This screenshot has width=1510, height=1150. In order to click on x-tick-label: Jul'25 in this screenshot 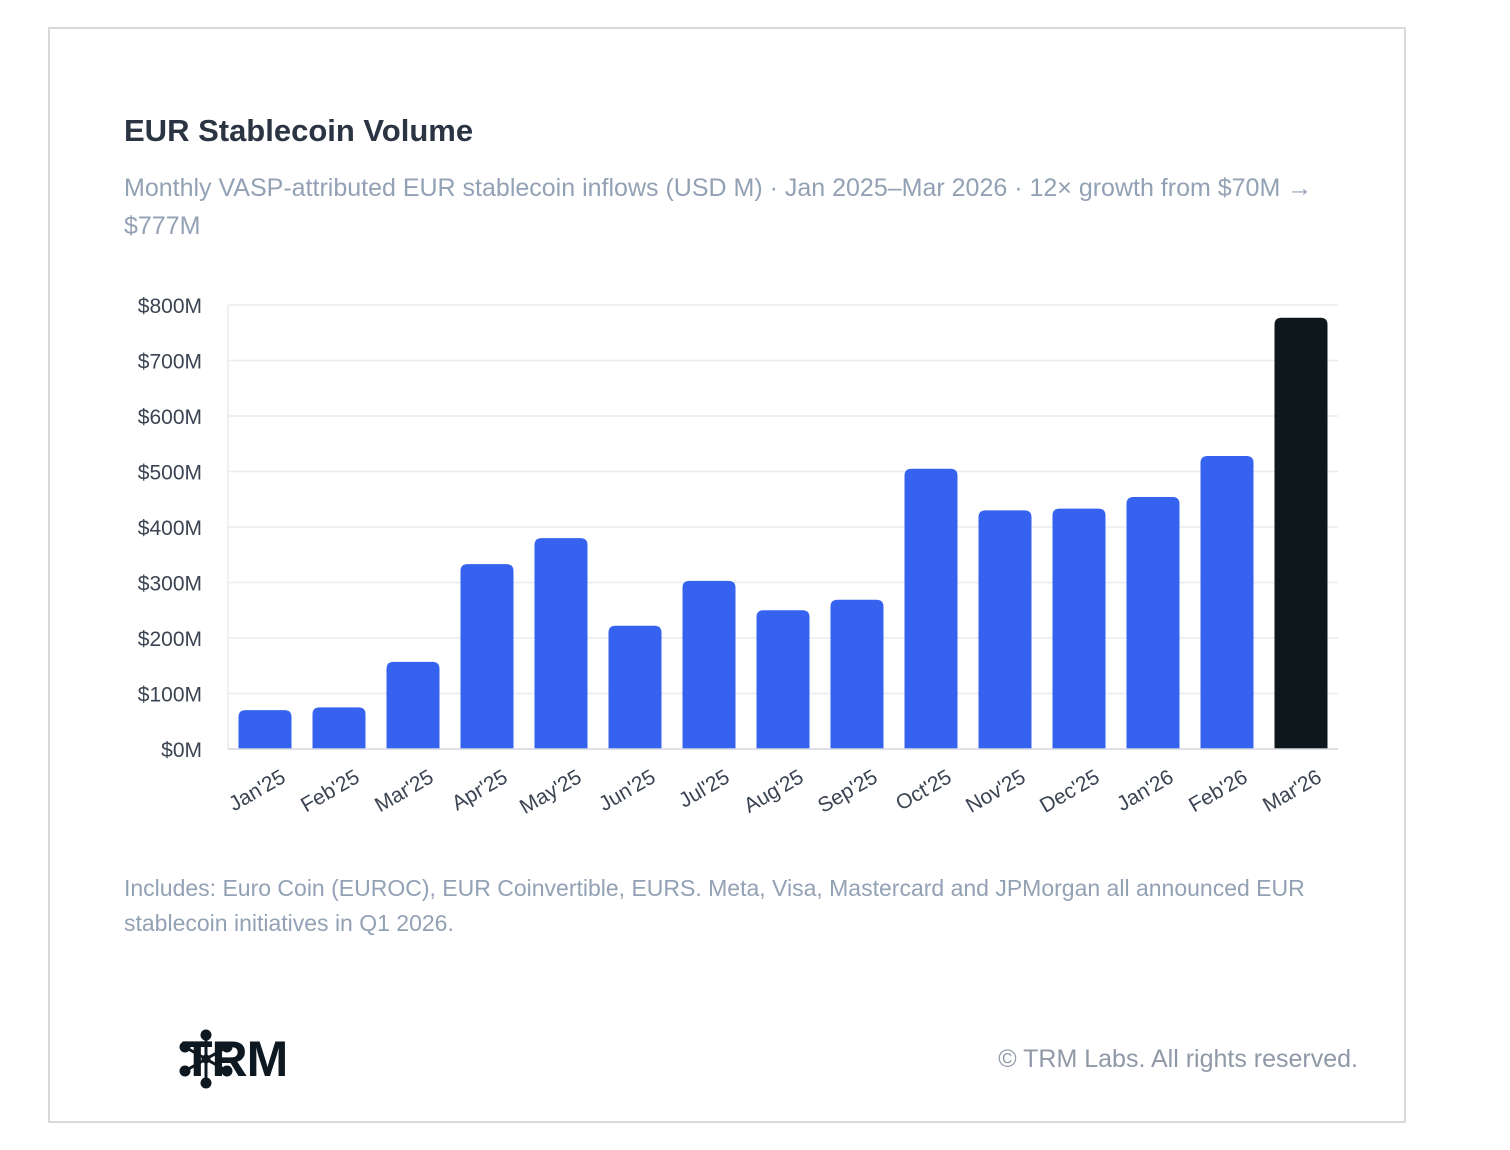, I will do `click(704, 788)`.